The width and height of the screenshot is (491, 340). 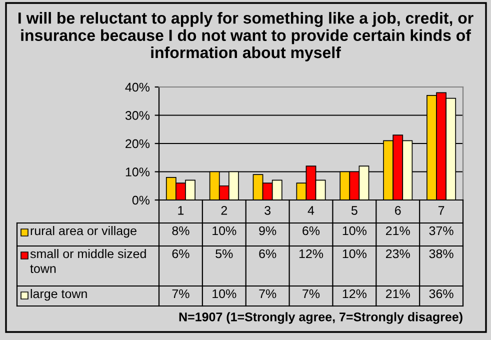 What do you see at coordinates (441, 231) in the screenshot?
I see `data-label: 37%` at bounding box center [441, 231].